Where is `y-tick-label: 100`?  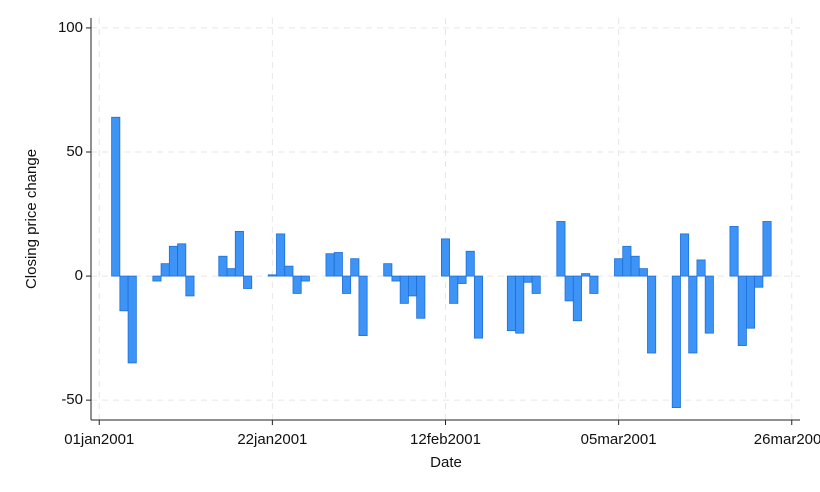 y-tick-label: 100 is located at coordinates (70, 27).